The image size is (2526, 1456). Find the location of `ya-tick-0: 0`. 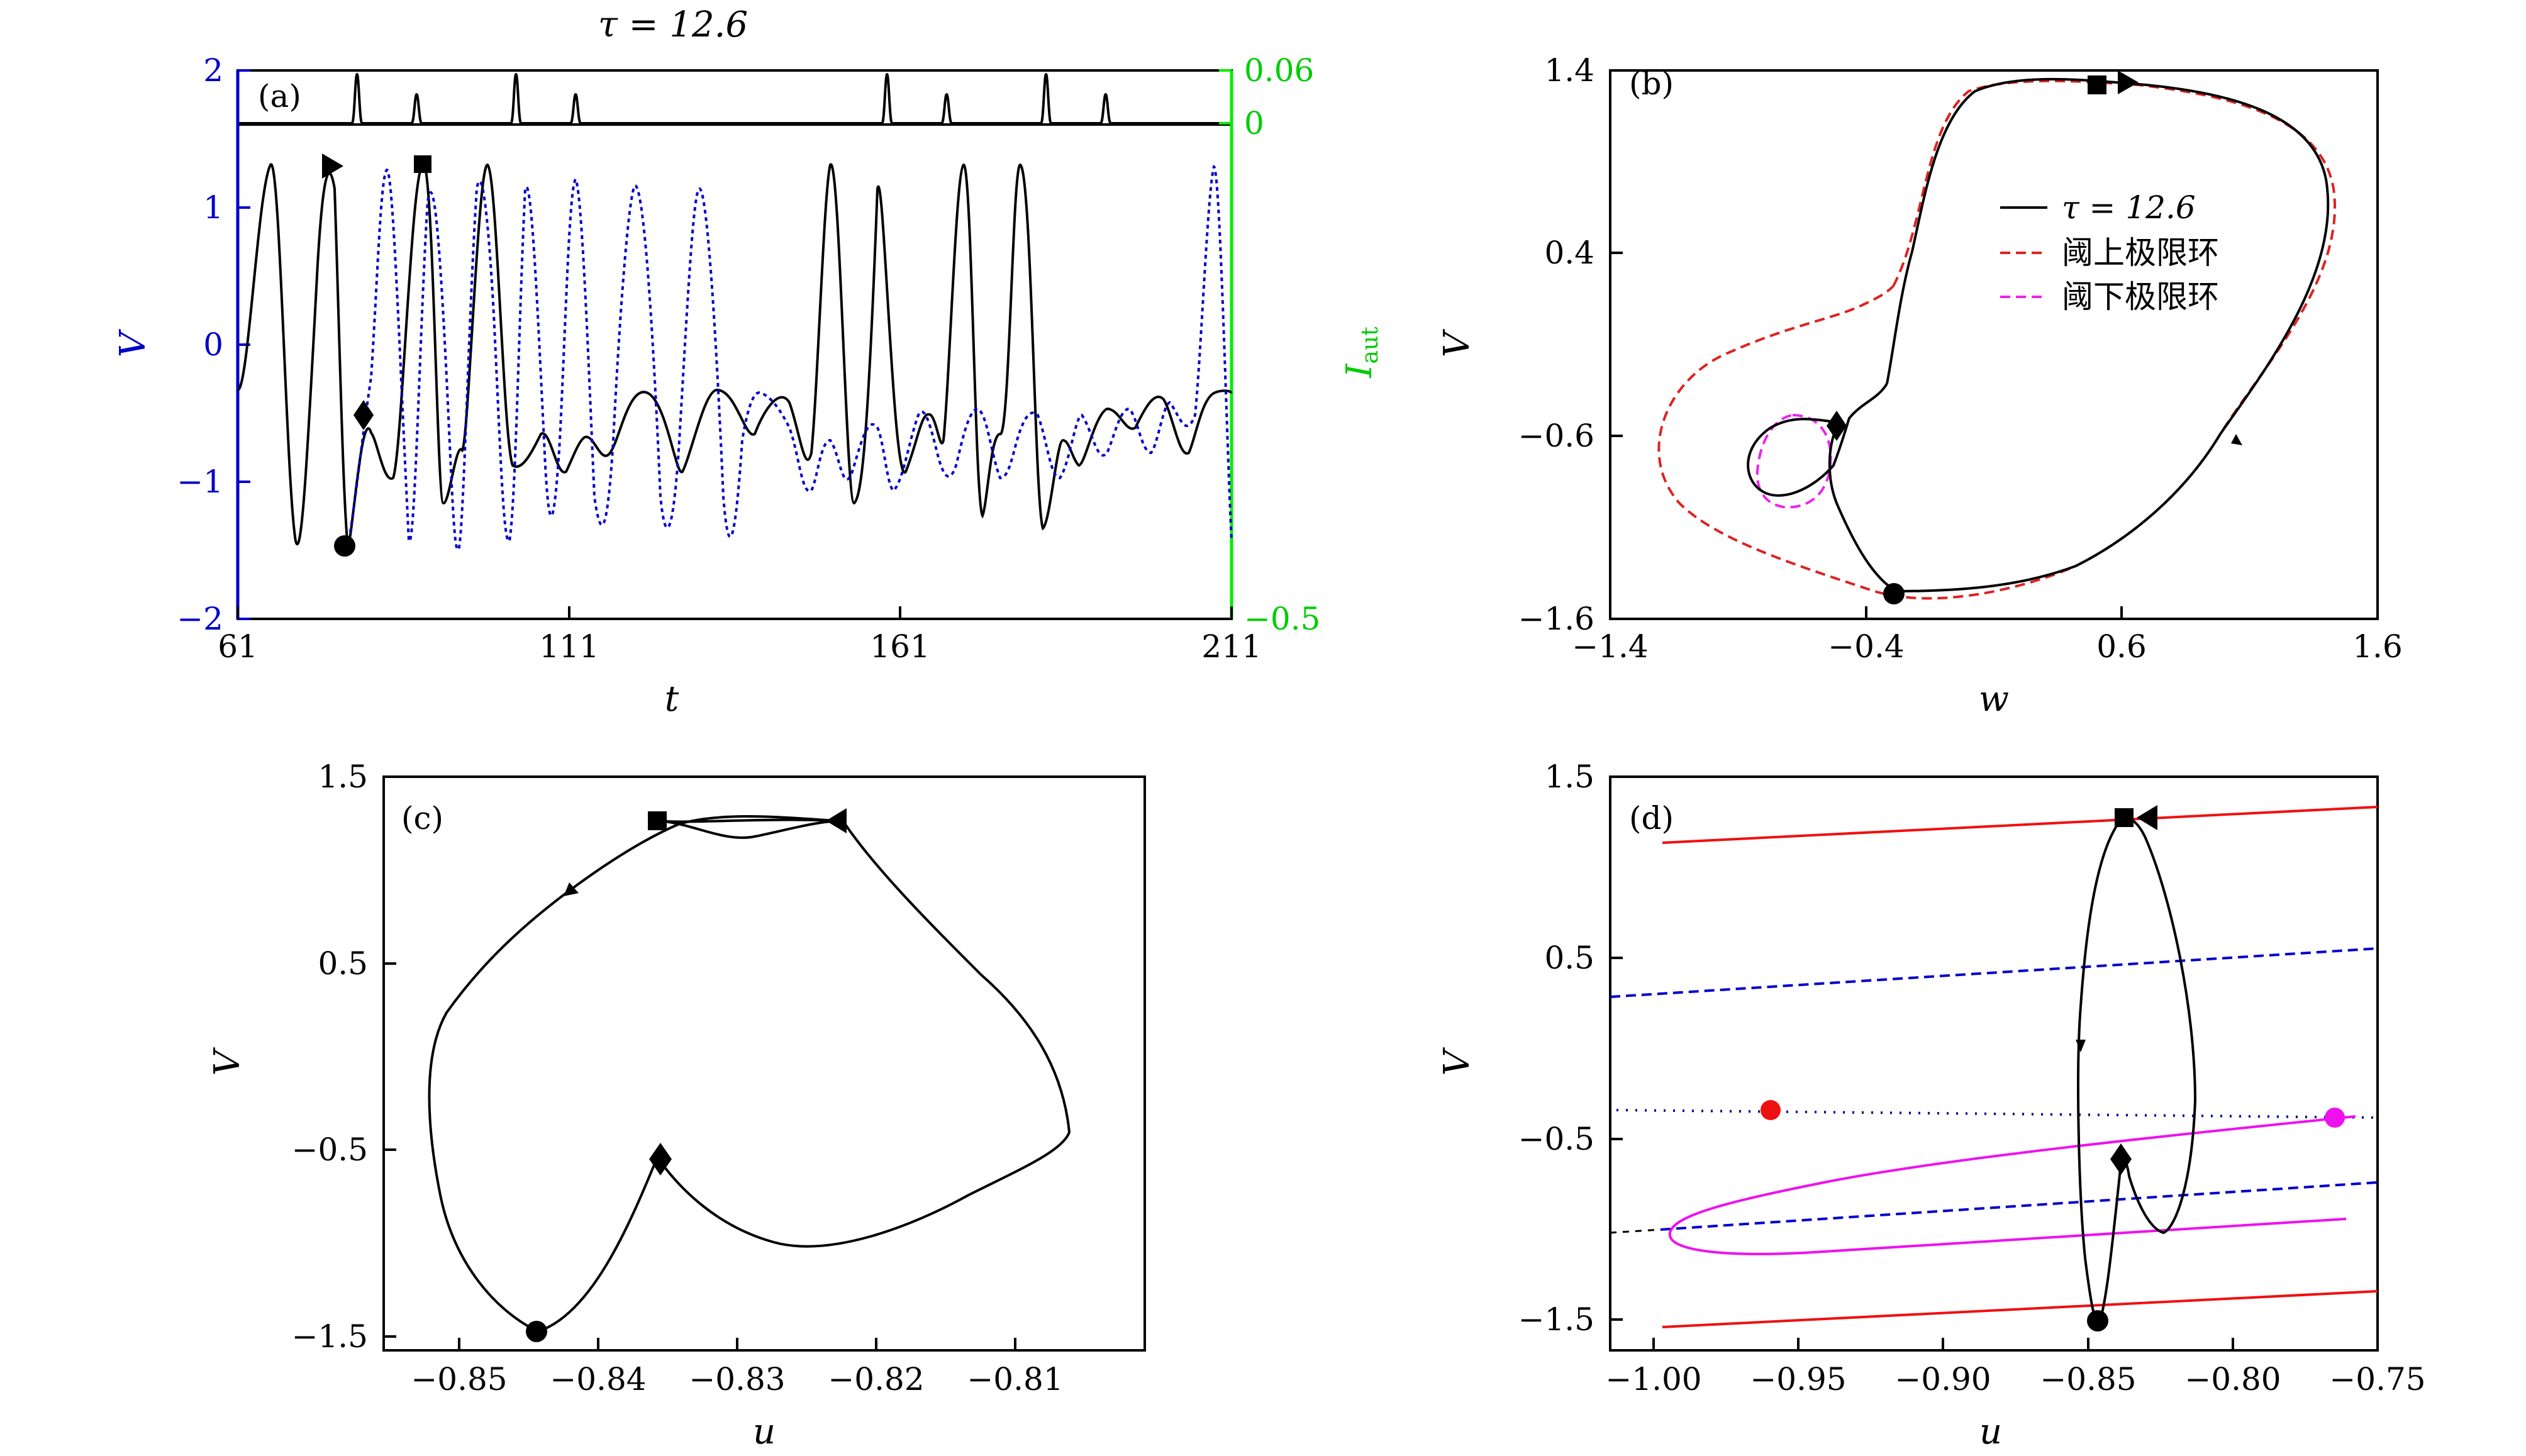

ya-tick-0: 0 is located at coordinates (213, 344).